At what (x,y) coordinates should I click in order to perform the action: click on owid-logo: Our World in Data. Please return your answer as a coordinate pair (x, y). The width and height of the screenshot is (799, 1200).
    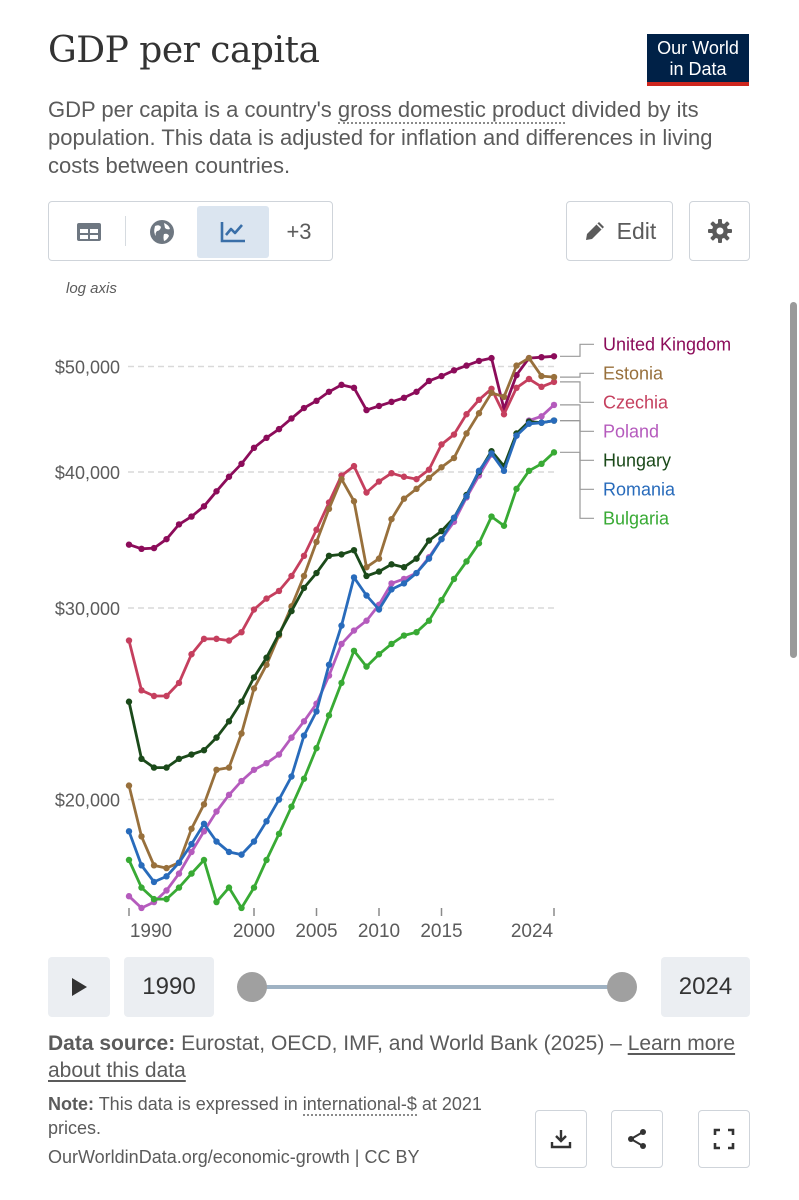
    Looking at the image, I should click on (698, 60).